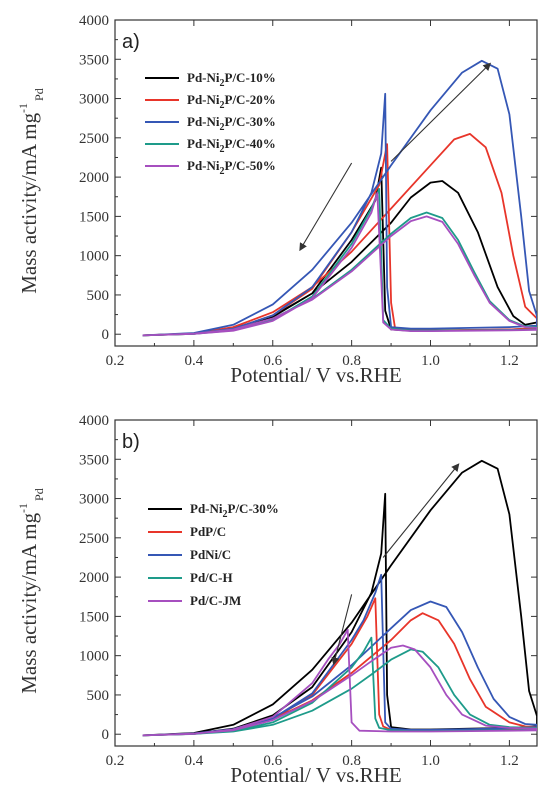  I want to click on legend-entry: Pd/C-JM, so click(215, 600).